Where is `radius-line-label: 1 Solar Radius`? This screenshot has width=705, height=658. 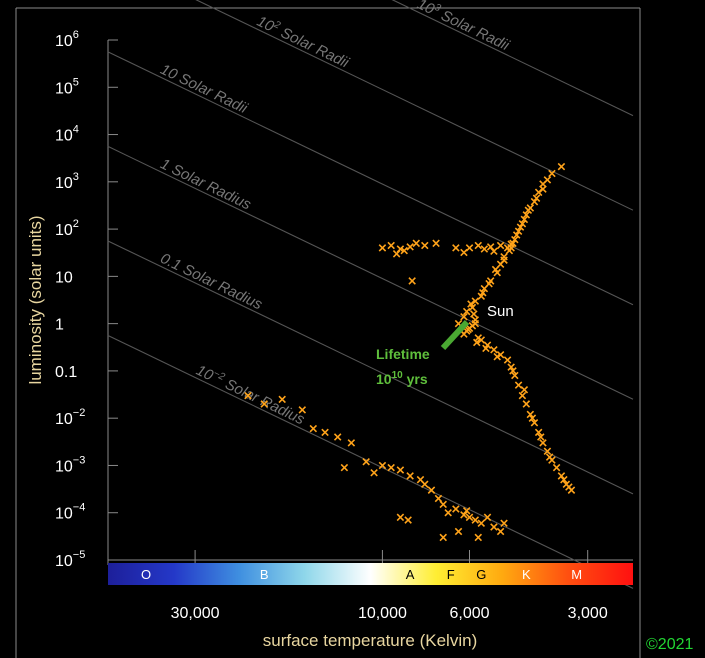 radius-line-label: 1 Solar Radius is located at coordinates (206, 184).